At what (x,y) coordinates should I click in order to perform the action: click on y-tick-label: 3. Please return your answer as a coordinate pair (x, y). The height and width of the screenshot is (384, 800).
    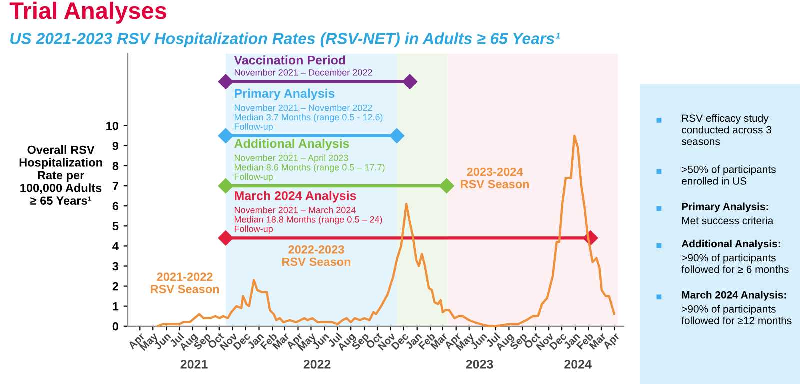
    Looking at the image, I should click on (115, 266).